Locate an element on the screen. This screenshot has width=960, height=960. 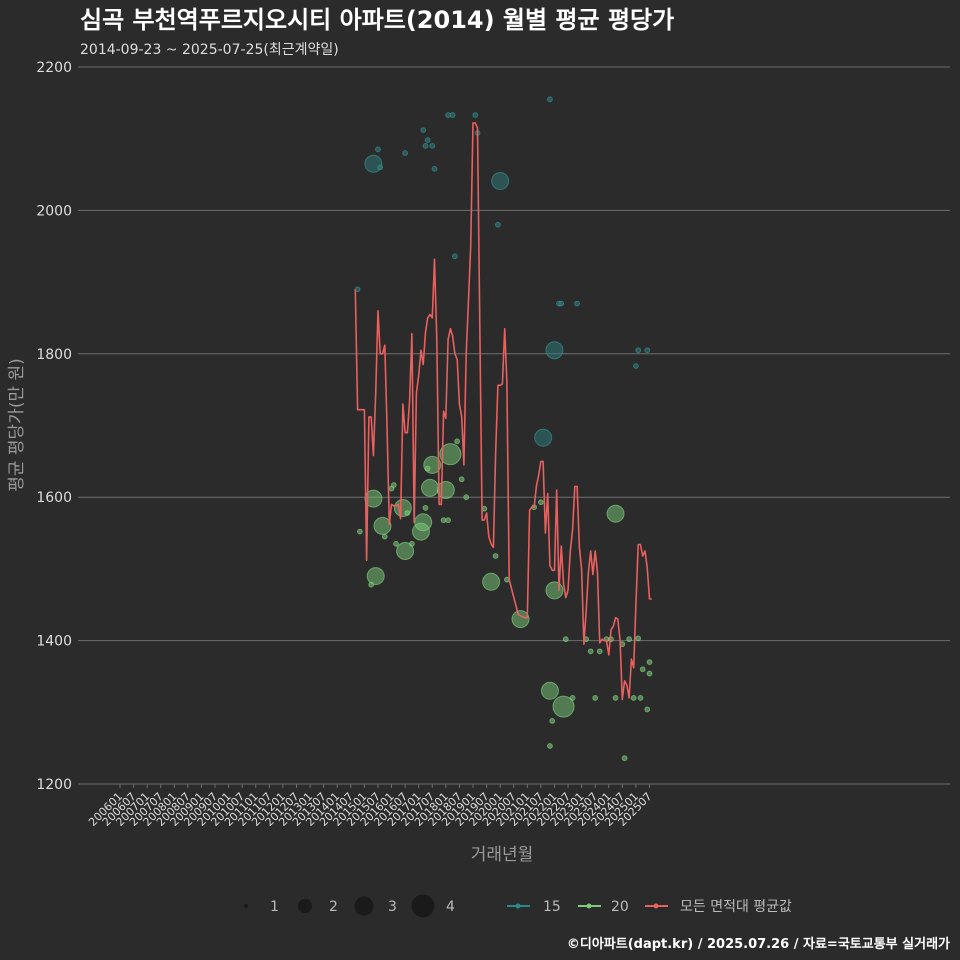
chart-subtitle: 2014-09-23 ~ 2025-07-25(최근계약일) is located at coordinates (209, 50).